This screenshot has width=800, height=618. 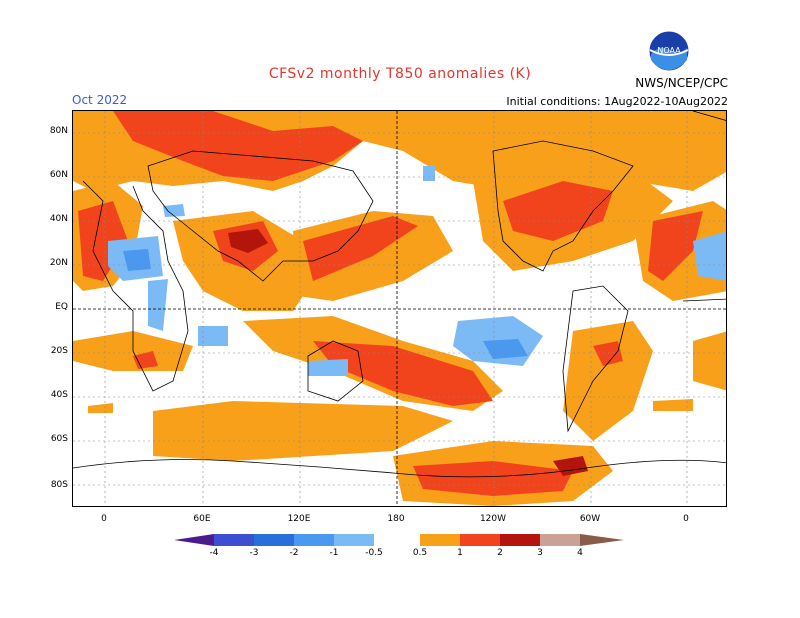 I want to click on colorbar-bin-neutral, so click(x=397, y=540).